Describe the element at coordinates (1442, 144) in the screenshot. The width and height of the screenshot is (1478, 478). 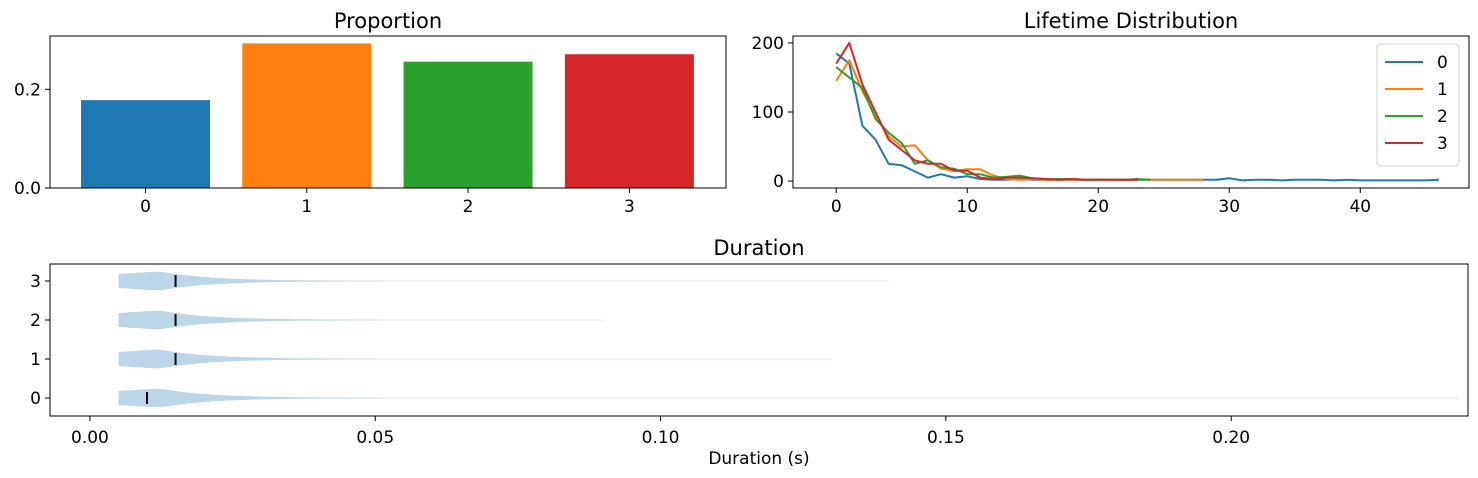
I see `legend-label-3: 3` at that location.